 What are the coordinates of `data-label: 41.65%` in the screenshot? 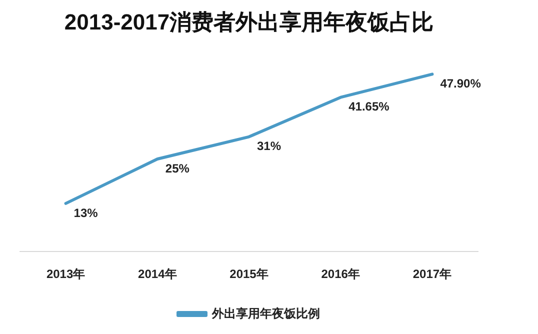 It's located at (369, 107).